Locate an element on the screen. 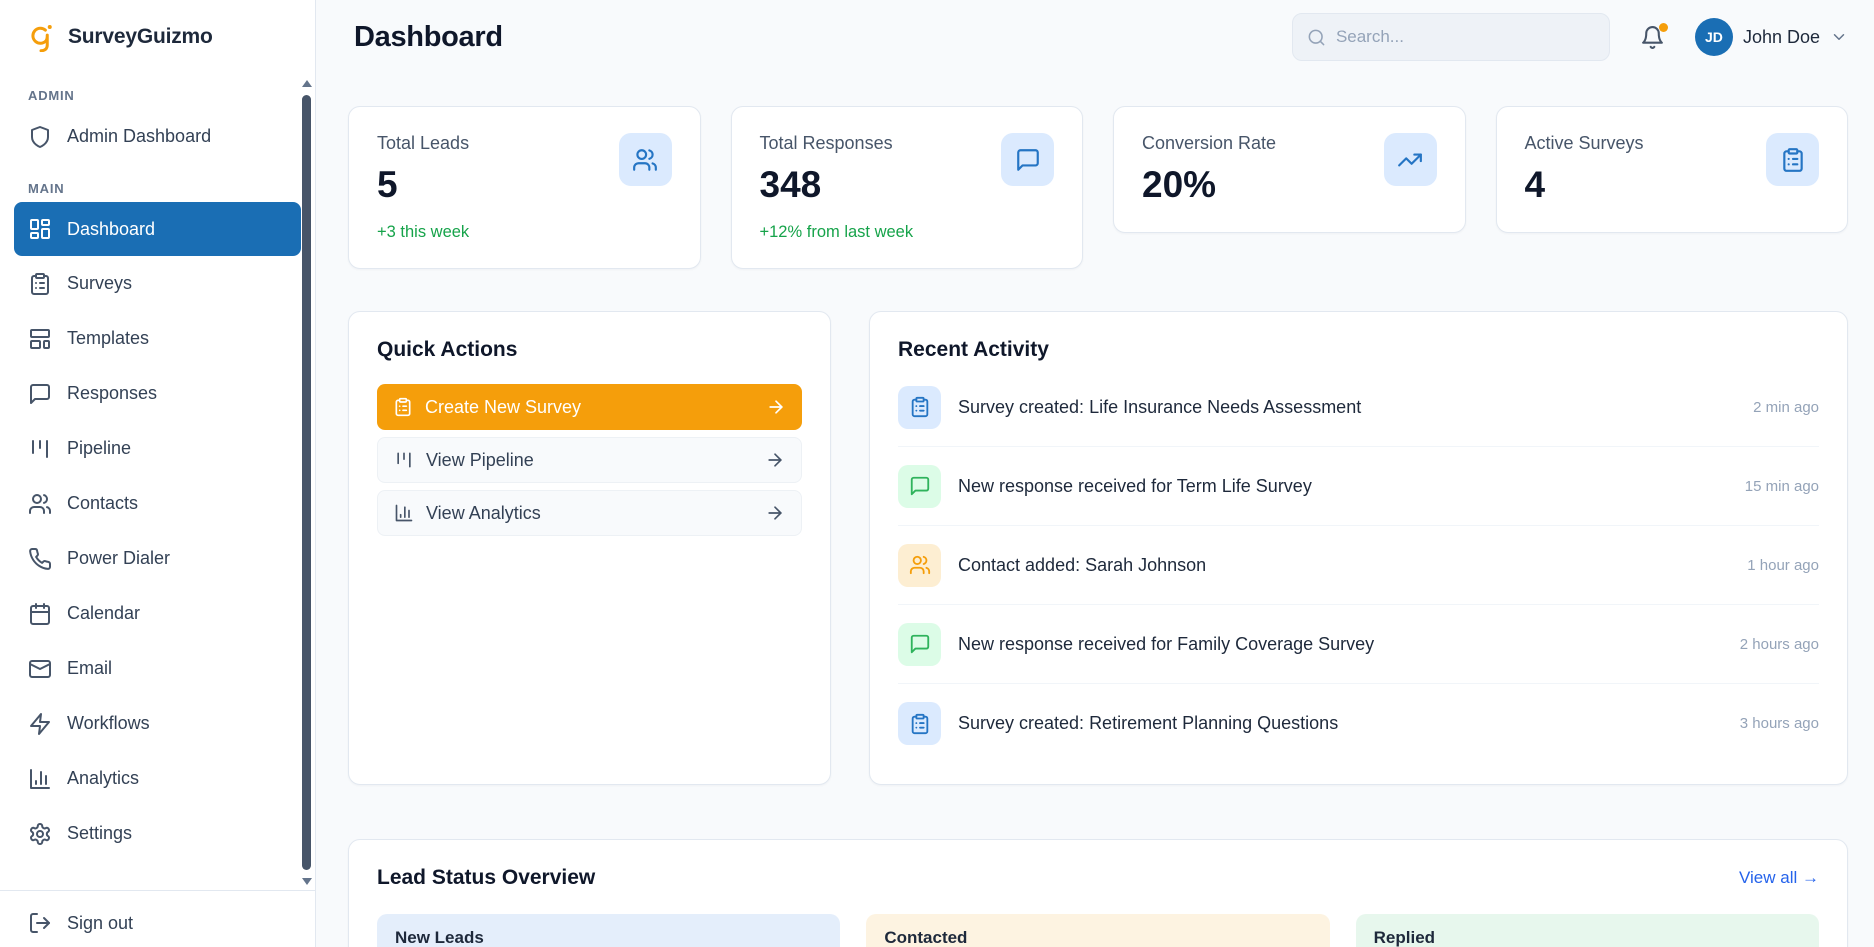 This screenshot has height=947, width=1874. topbar-right: JD John Doe is located at coordinates (1569, 37).